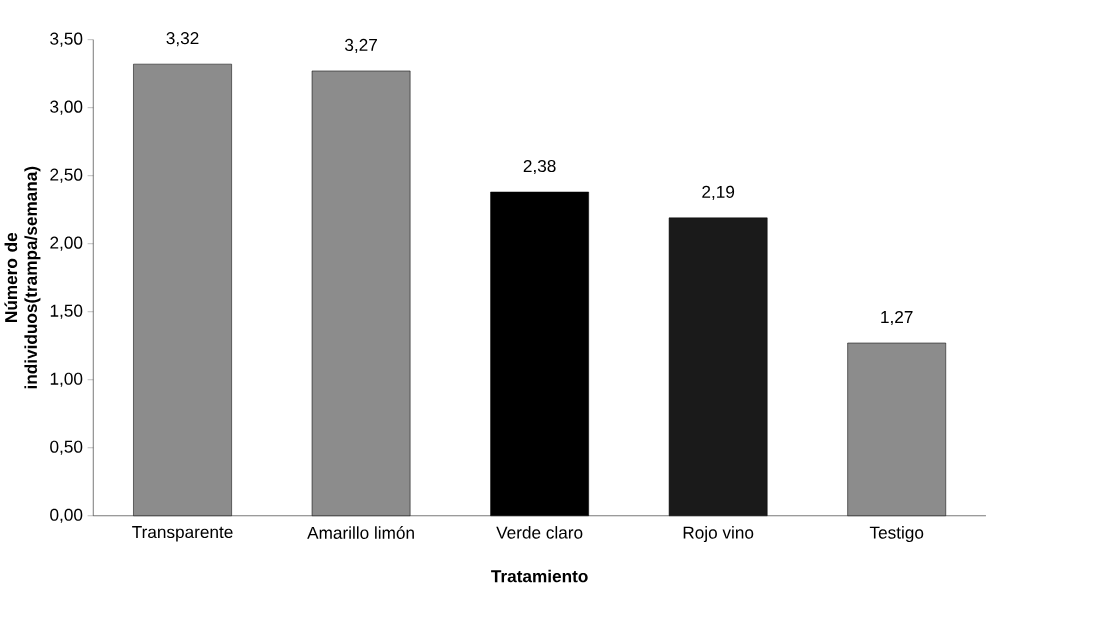 The image size is (1103, 630). What do you see at coordinates (718, 534) in the screenshot?
I see `x-tick-label: Rojo vino` at bounding box center [718, 534].